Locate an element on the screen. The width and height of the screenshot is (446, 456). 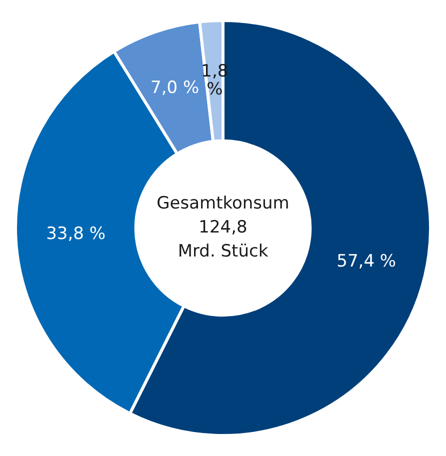
data-label: 7,0 % is located at coordinates (175, 88).